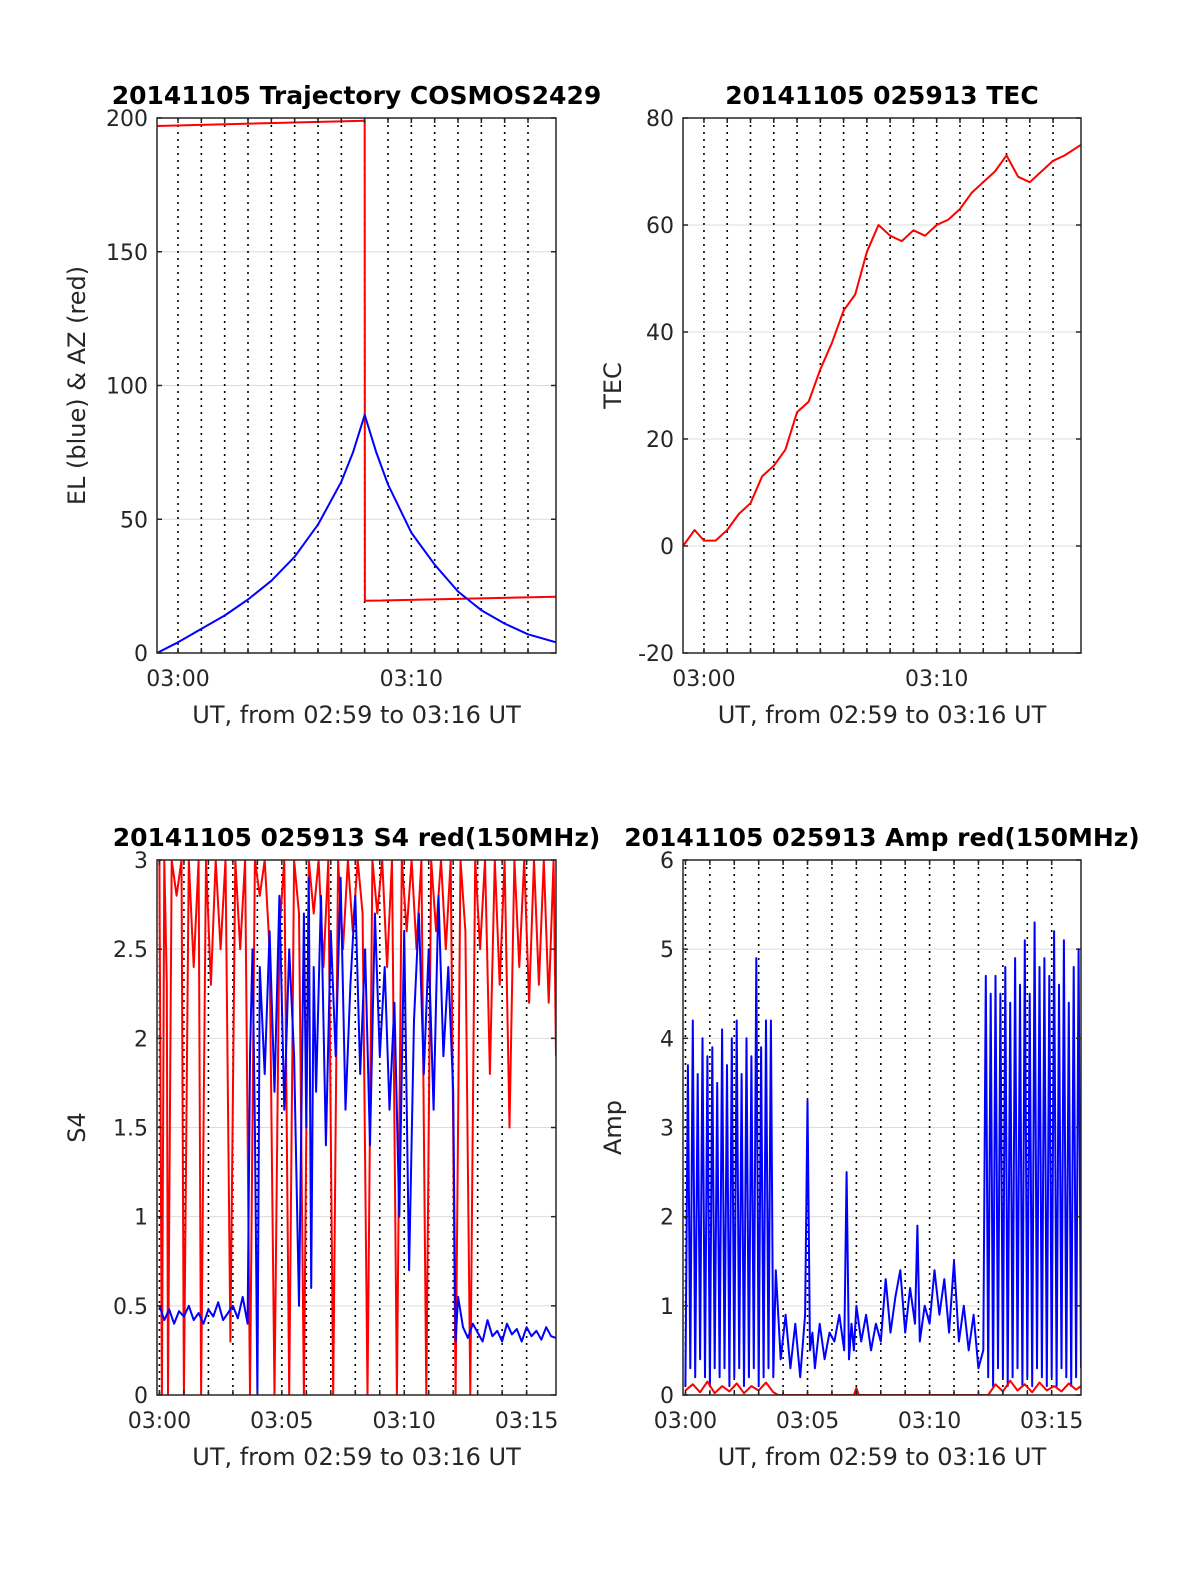 The height and width of the screenshot is (1575, 1200). What do you see at coordinates (660, 226) in the screenshot?
I see `y-tick-label: 60` at bounding box center [660, 226].